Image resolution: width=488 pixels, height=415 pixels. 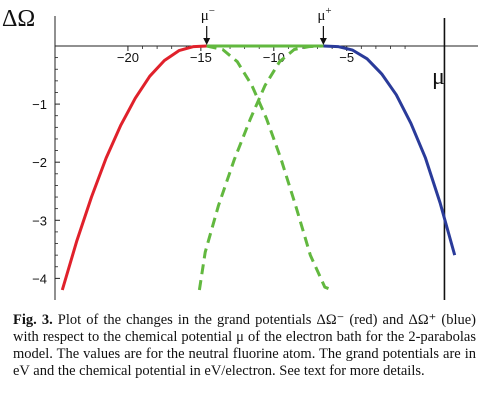 I want to click on x-axis-title: μ, so click(x=438, y=77).